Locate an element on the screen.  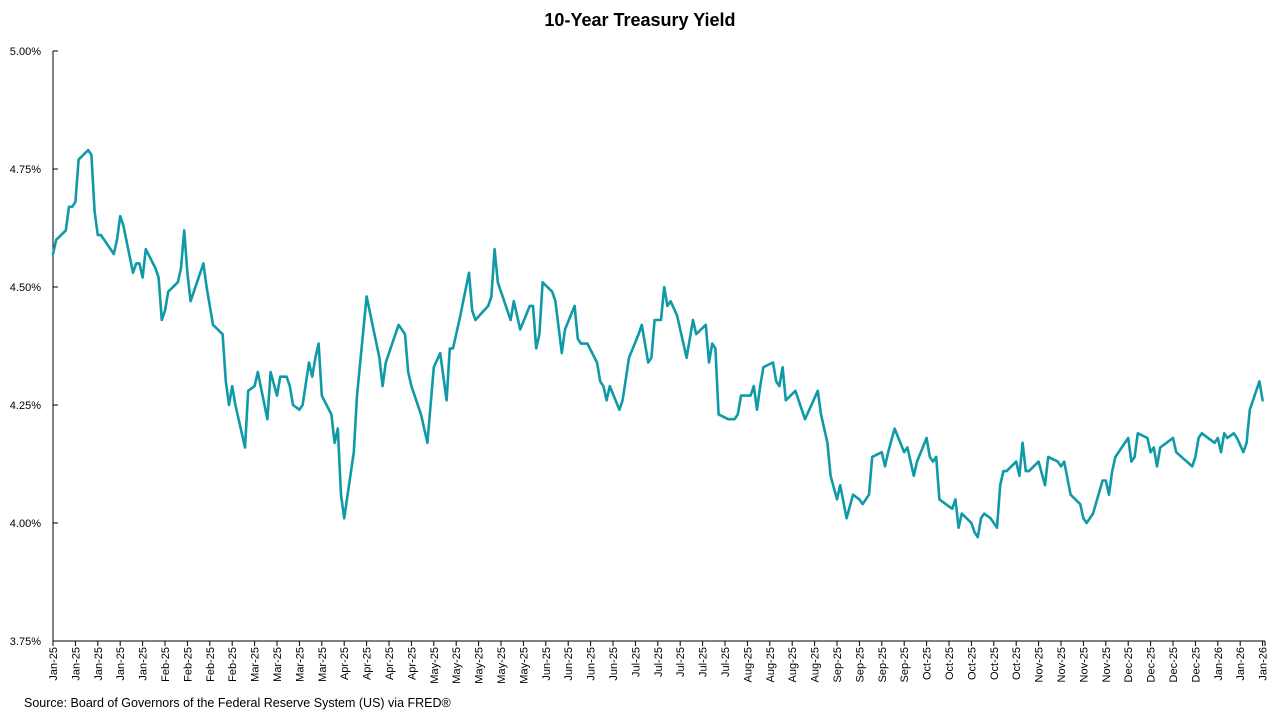
y-tick-label: 5.00% is located at coordinates (25, 52).